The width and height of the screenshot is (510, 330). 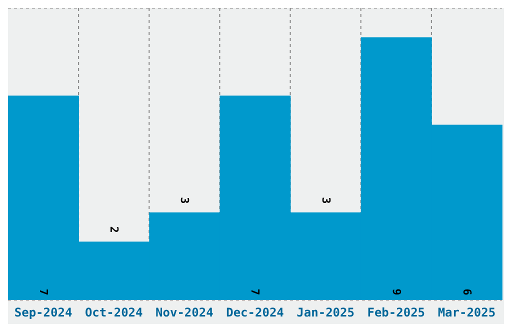 What do you see at coordinates (255, 313) in the screenshot?
I see `x-tick-label: Dec-2024` at bounding box center [255, 313].